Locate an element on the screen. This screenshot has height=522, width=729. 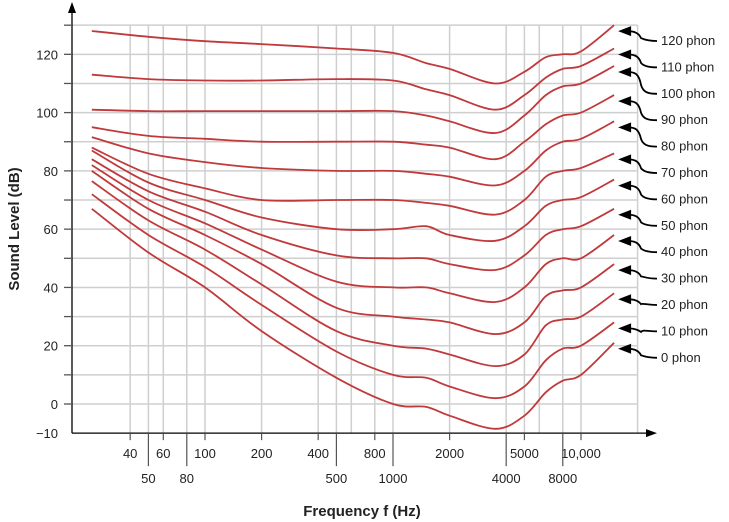
x-tick-label: 50 is located at coordinates (148, 478).